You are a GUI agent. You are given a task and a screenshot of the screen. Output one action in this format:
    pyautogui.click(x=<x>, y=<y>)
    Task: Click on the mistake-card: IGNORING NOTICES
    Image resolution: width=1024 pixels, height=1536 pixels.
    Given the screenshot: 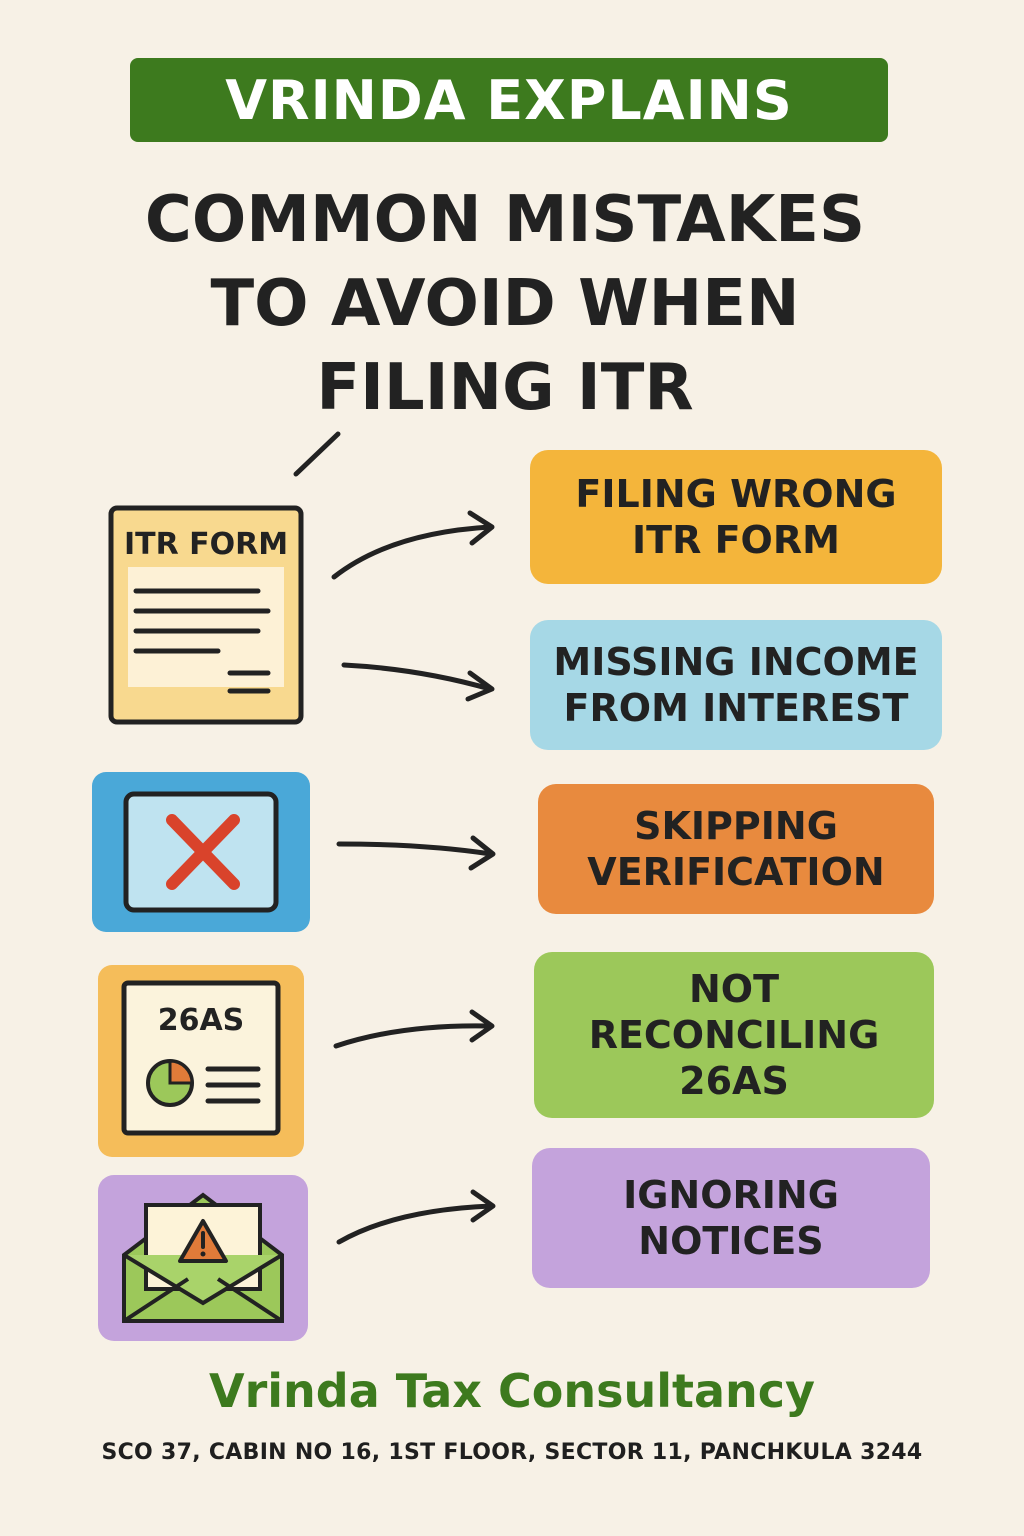 What is the action you would take?
    pyautogui.click(x=731, y=1218)
    